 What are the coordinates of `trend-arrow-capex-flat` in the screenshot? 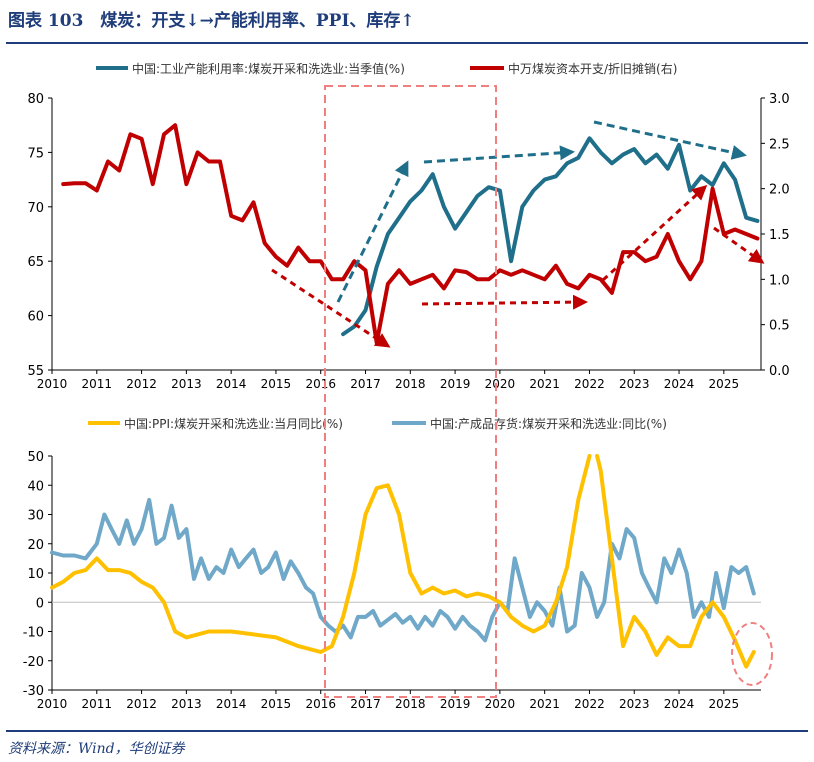 It's located at (504, 302).